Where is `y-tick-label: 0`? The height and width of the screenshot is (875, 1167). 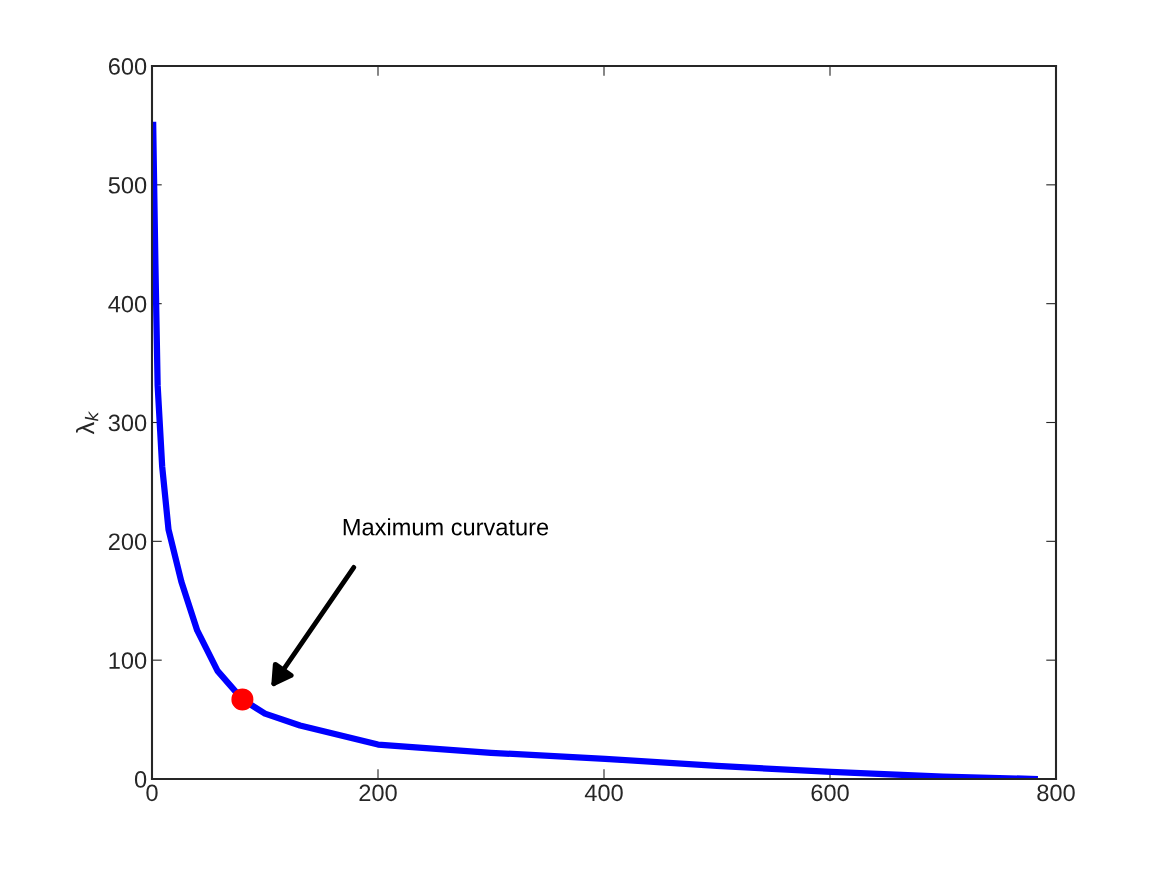 y-tick-label: 0 is located at coordinates (140, 779).